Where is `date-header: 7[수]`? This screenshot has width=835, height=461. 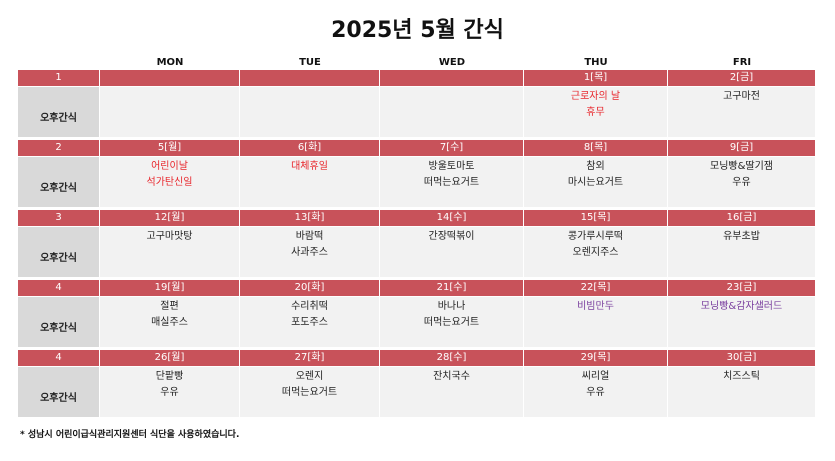
date-header: 7[수] is located at coordinates (452, 148).